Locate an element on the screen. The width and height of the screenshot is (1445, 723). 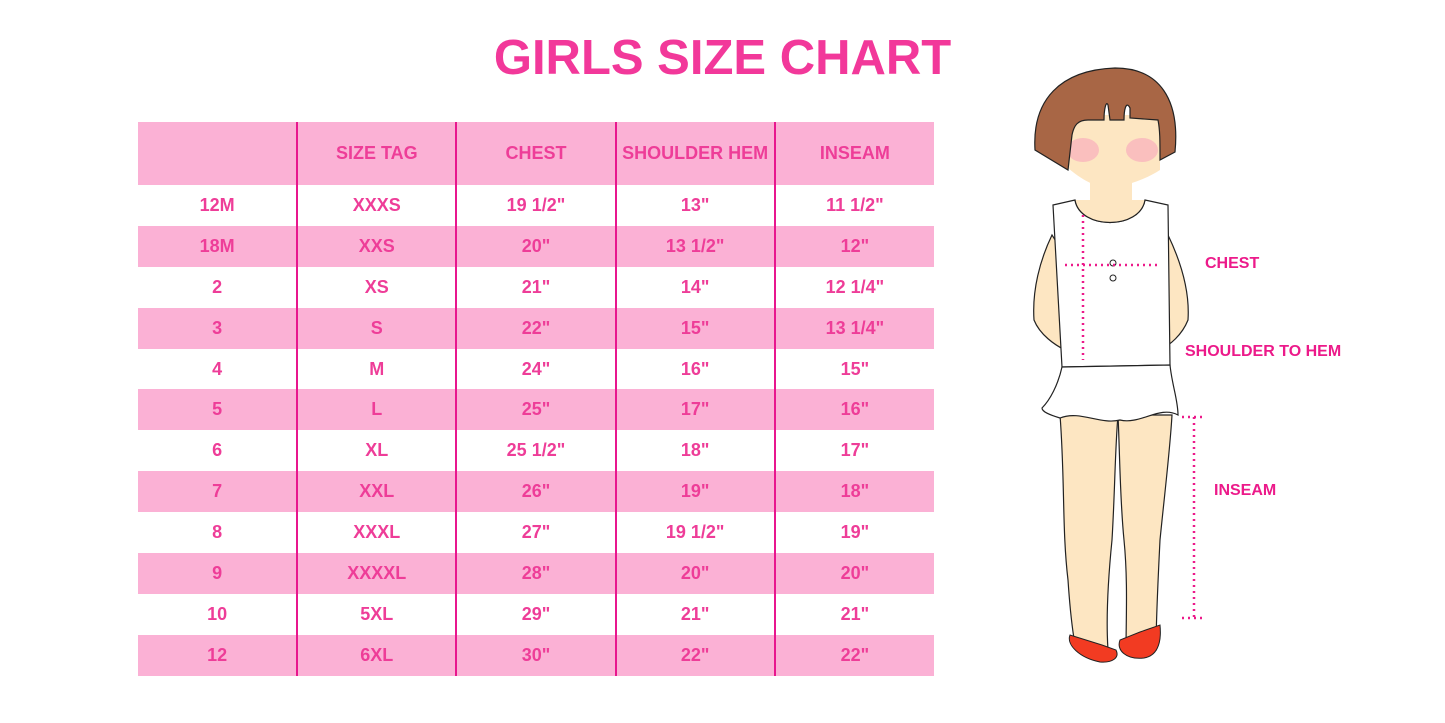
table-row: 12M XXXS 19 1/2" 13" 11 1/2" is located at coordinates (536, 205).